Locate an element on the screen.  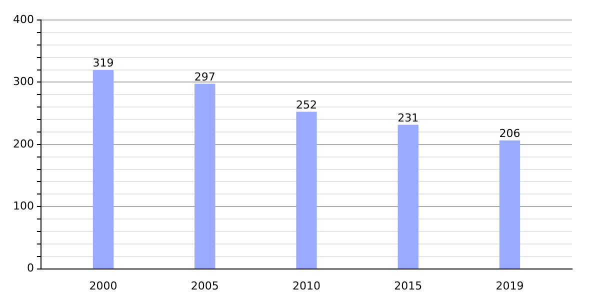
data-label: 319 is located at coordinates (103, 63).